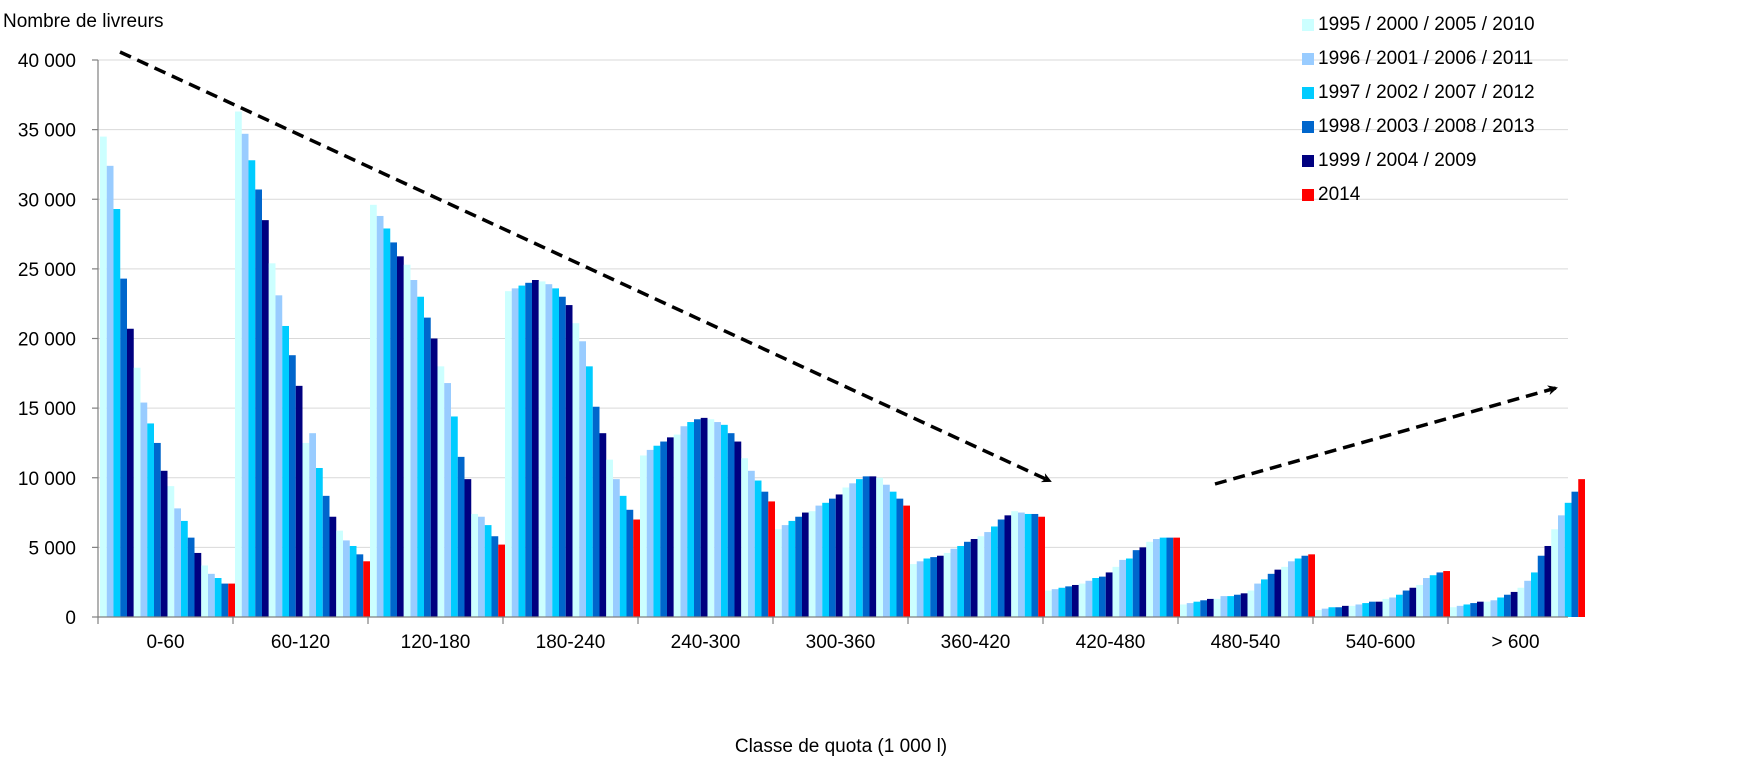  I want to click on bar-120-180-2007, so click(454, 516).